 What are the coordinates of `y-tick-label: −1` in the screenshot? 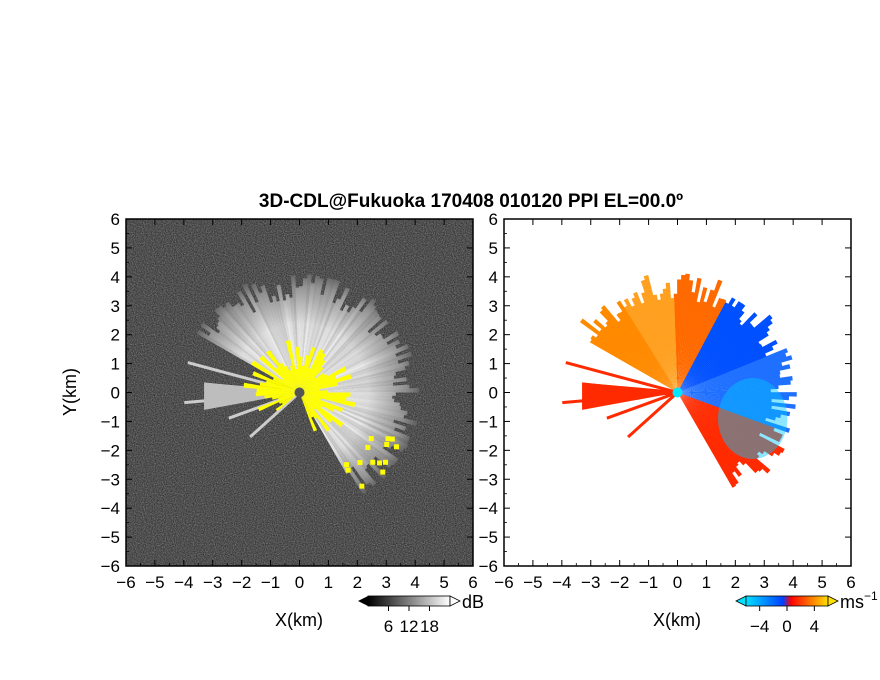 It's located at (488, 421).